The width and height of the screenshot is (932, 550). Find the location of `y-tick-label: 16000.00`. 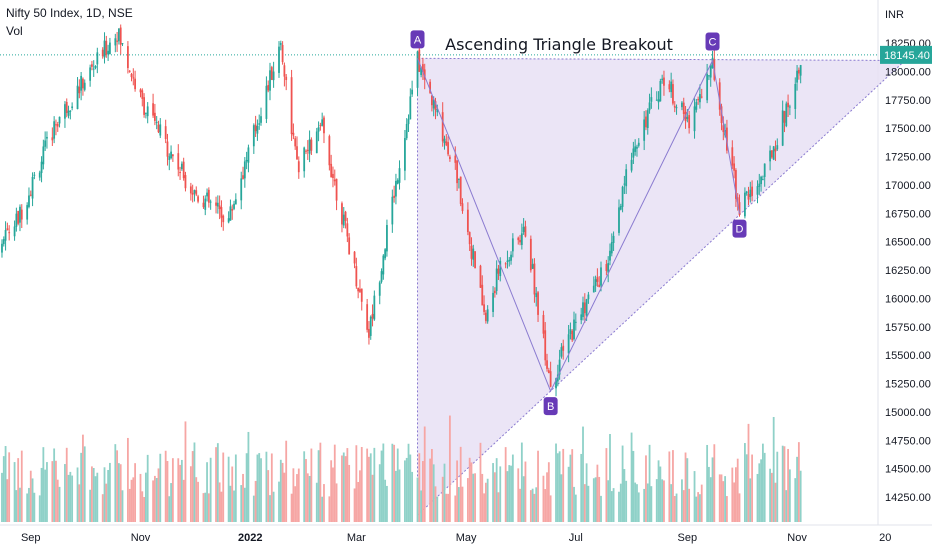

y-tick-label: 16000.00 is located at coordinates (908, 299).